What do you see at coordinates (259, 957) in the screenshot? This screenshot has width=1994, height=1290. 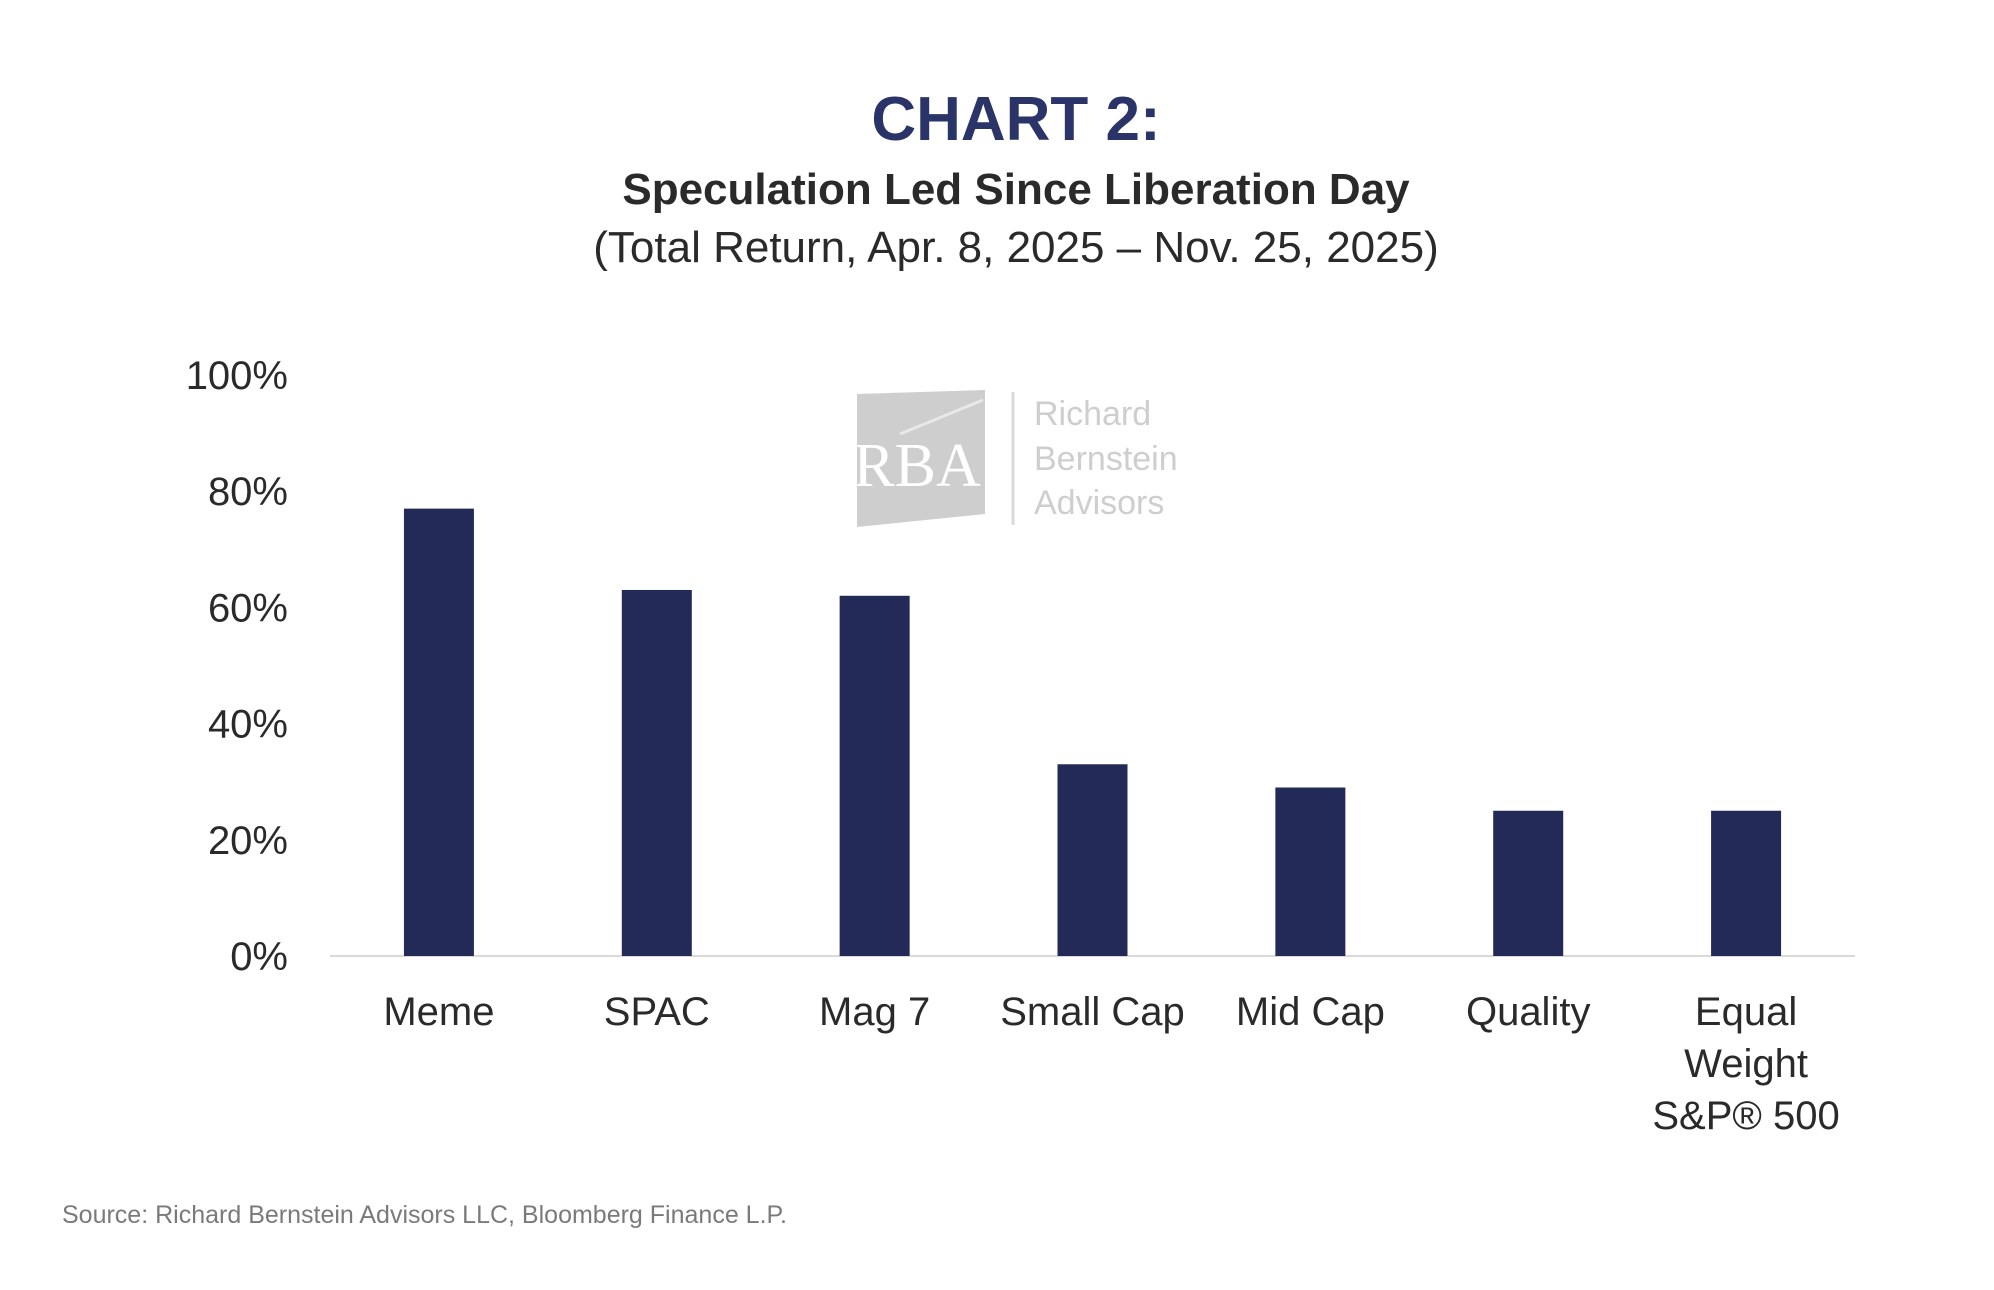 I see `y-tick-label: 0%` at bounding box center [259, 957].